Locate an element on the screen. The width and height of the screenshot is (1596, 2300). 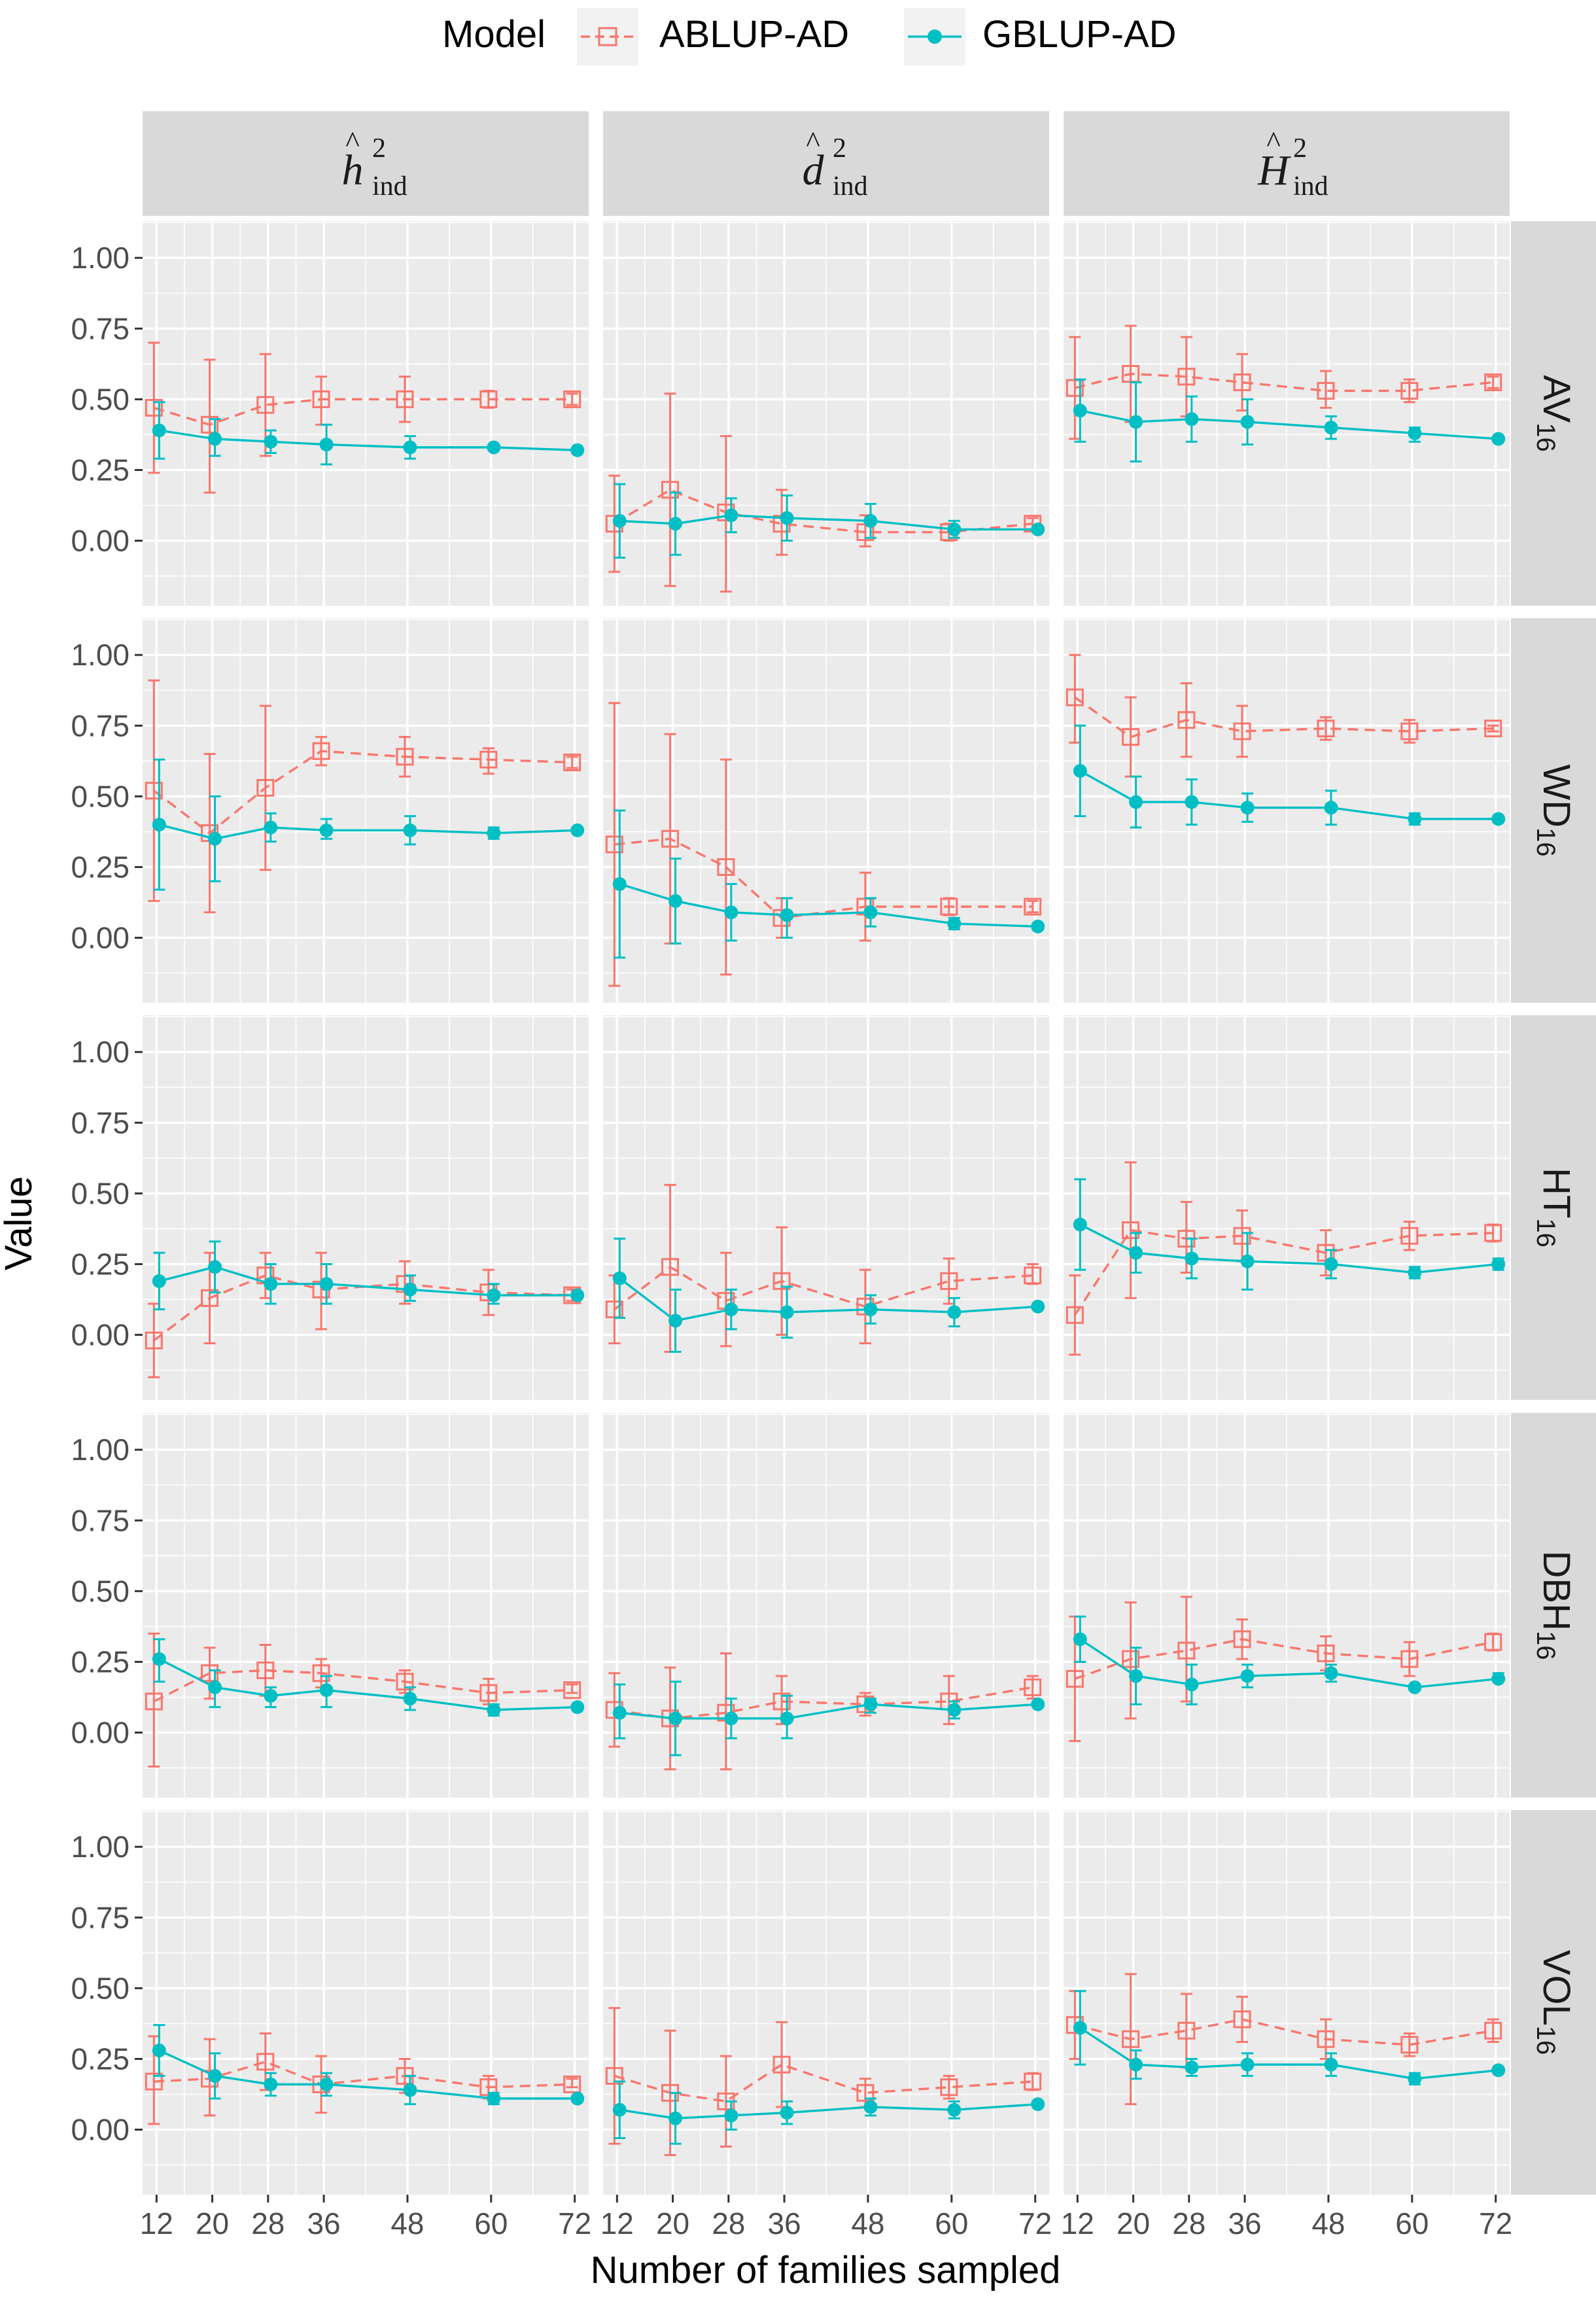
column-strip-hat: ^ is located at coordinates (352, 141).